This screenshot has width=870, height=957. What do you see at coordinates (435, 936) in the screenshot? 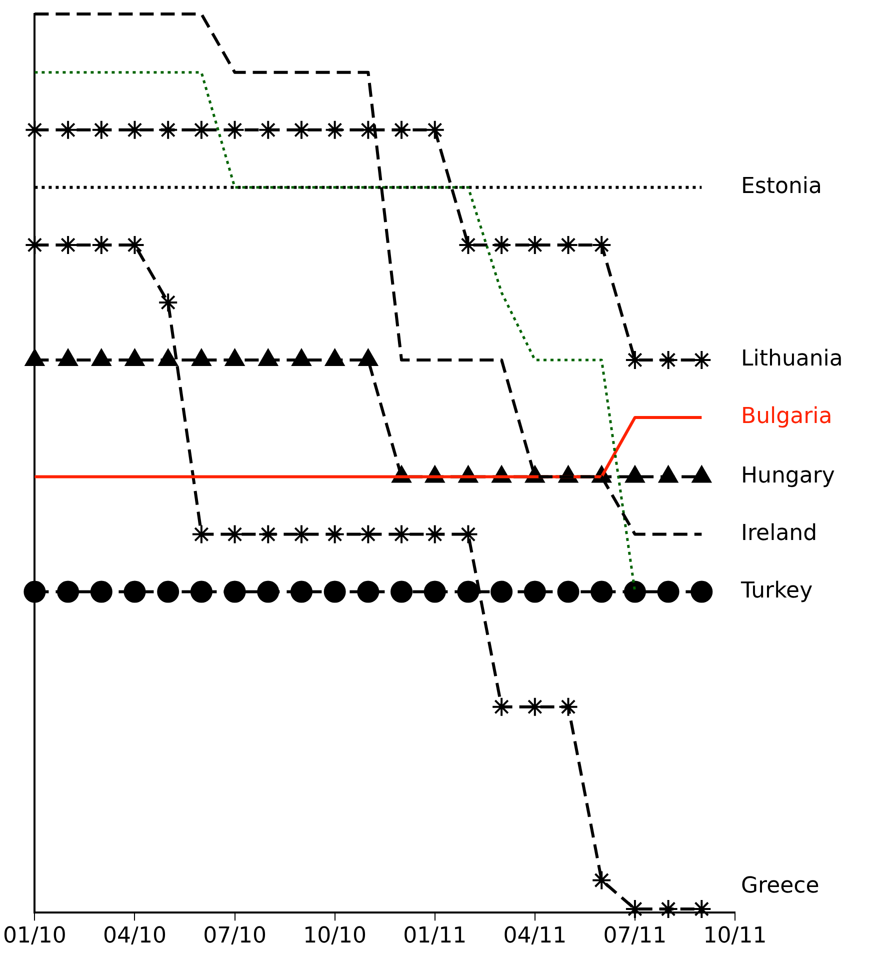
I see `x-tick-label: 01/11` at bounding box center [435, 936].